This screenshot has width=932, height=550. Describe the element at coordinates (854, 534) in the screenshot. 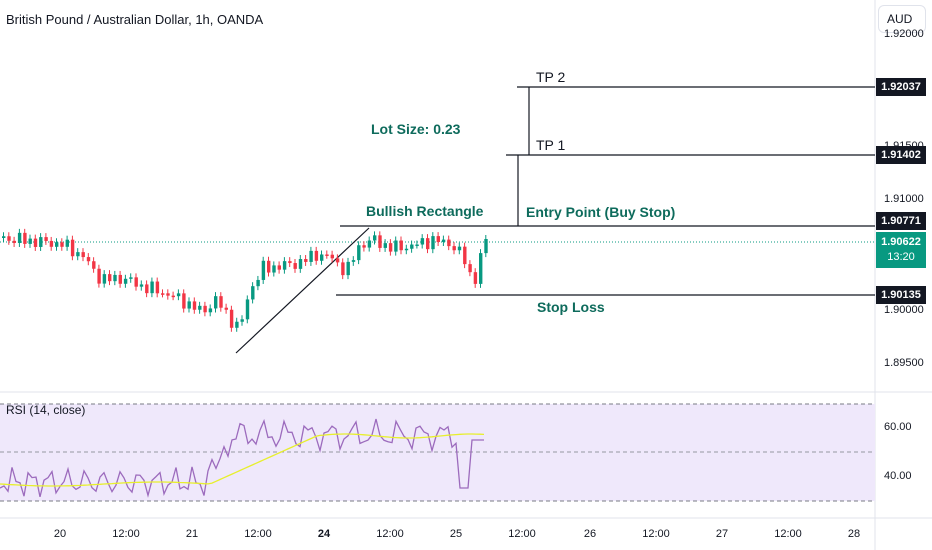

I see `time-axis-label: 28` at that location.